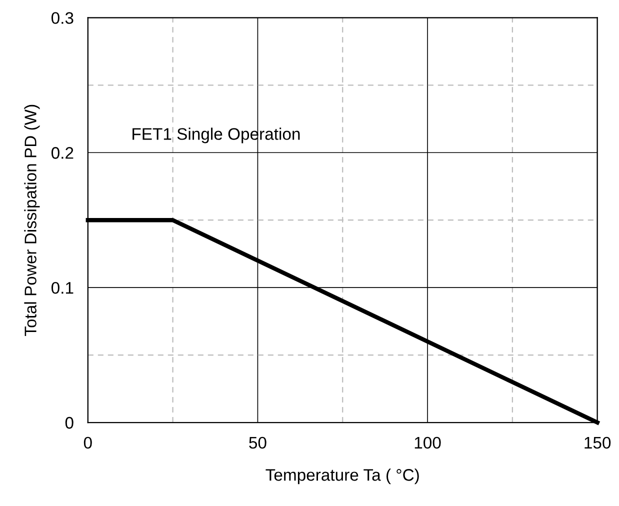 The image size is (619, 506). Describe the element at coordinates (342, 476) in the screenshot. I see `x-axis-title: Temperature Ta ( °C)` at that location.